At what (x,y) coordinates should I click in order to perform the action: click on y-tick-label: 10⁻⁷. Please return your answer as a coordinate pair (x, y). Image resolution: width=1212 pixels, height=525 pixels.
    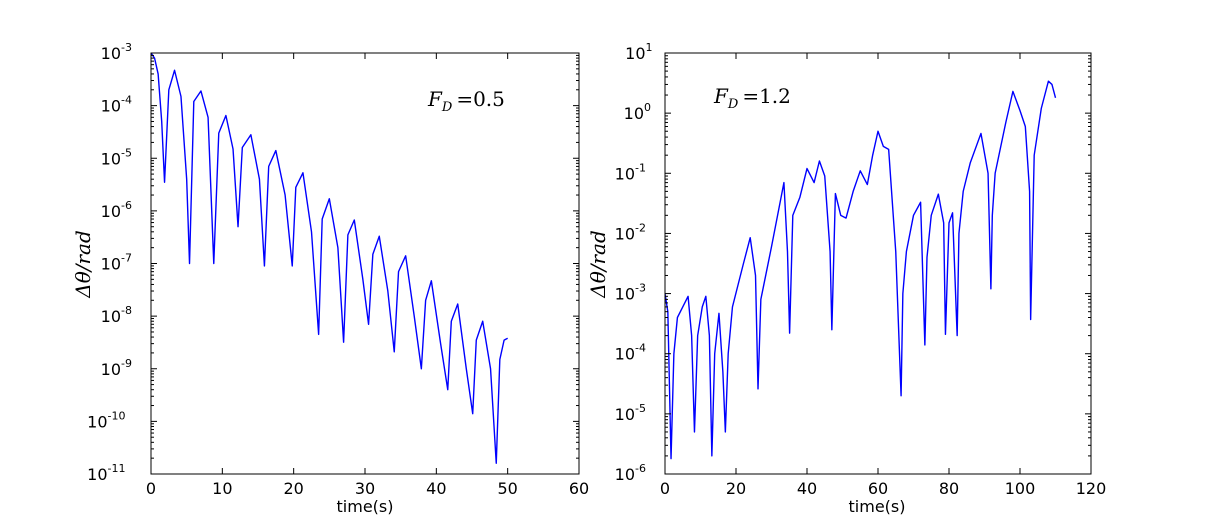
    Looking at the image, I should click on (116, 263).